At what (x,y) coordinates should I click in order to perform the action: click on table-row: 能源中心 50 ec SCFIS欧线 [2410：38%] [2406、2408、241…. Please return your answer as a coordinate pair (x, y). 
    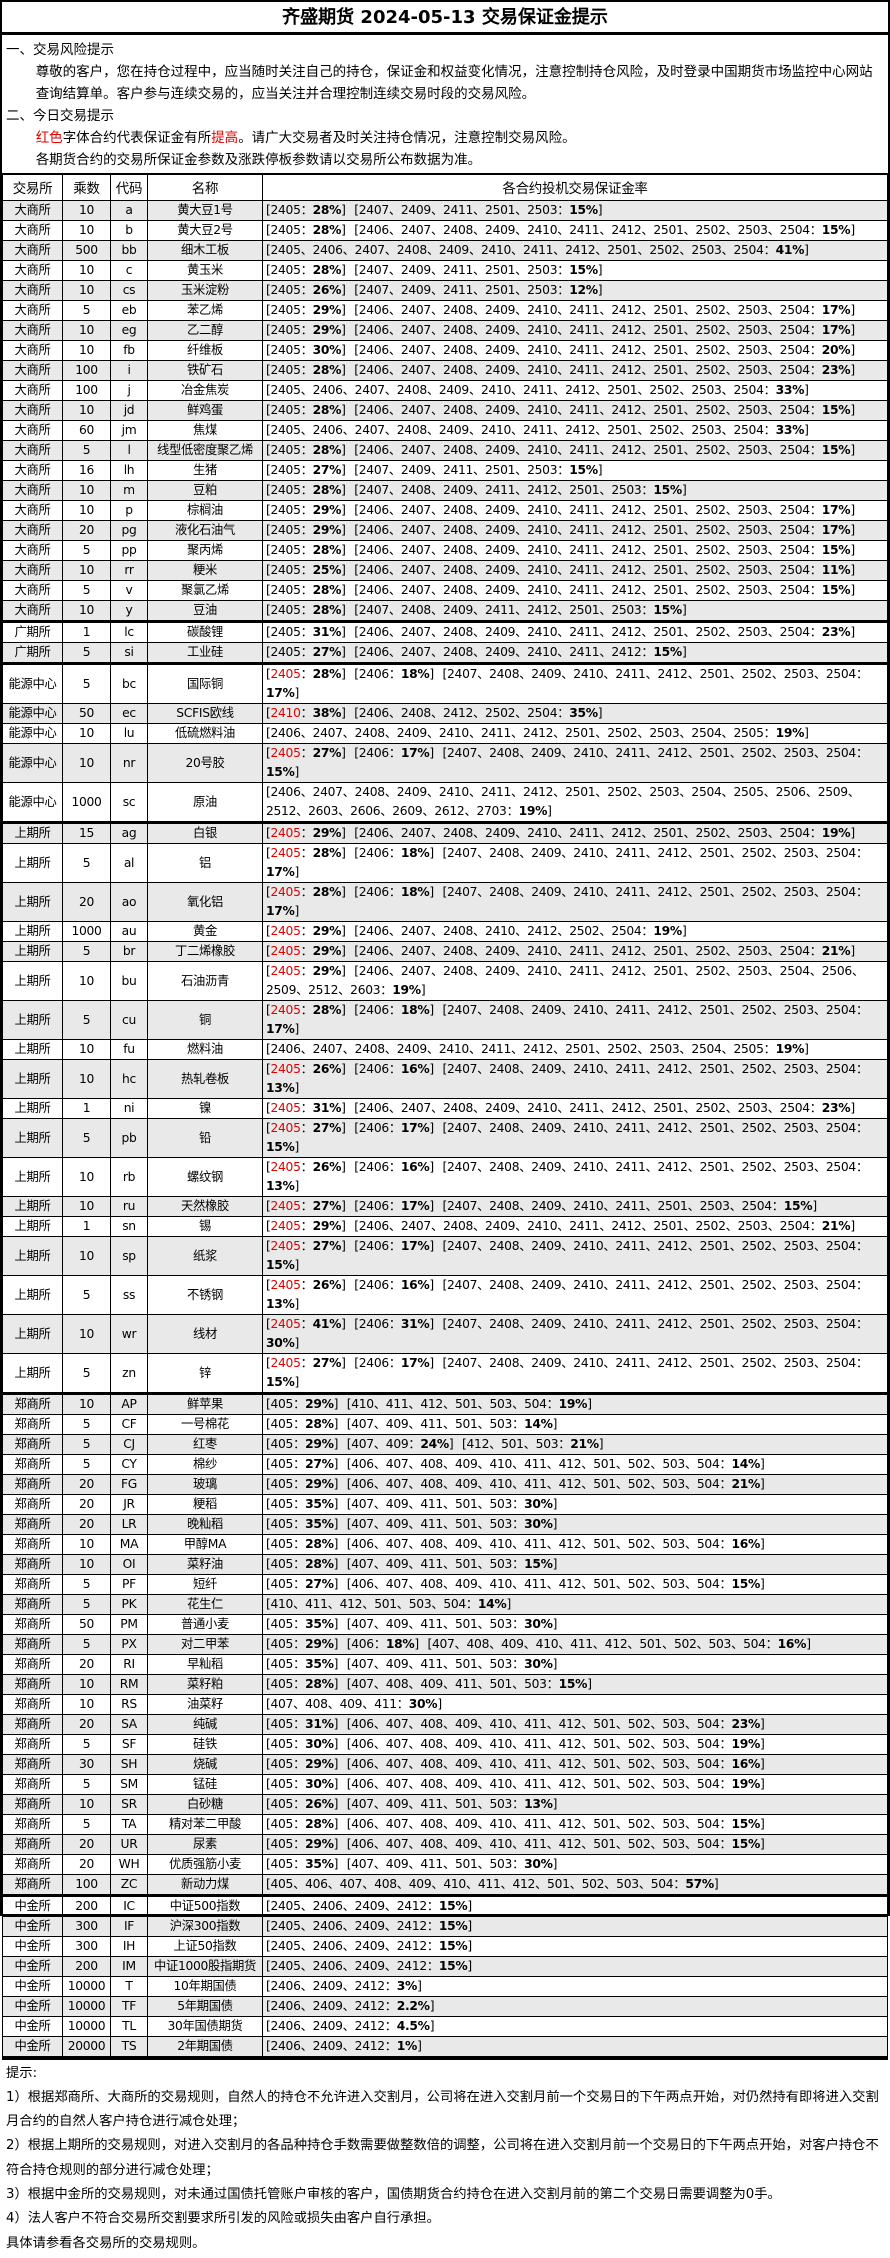
    Looking at the image, I should click on (445, 713).